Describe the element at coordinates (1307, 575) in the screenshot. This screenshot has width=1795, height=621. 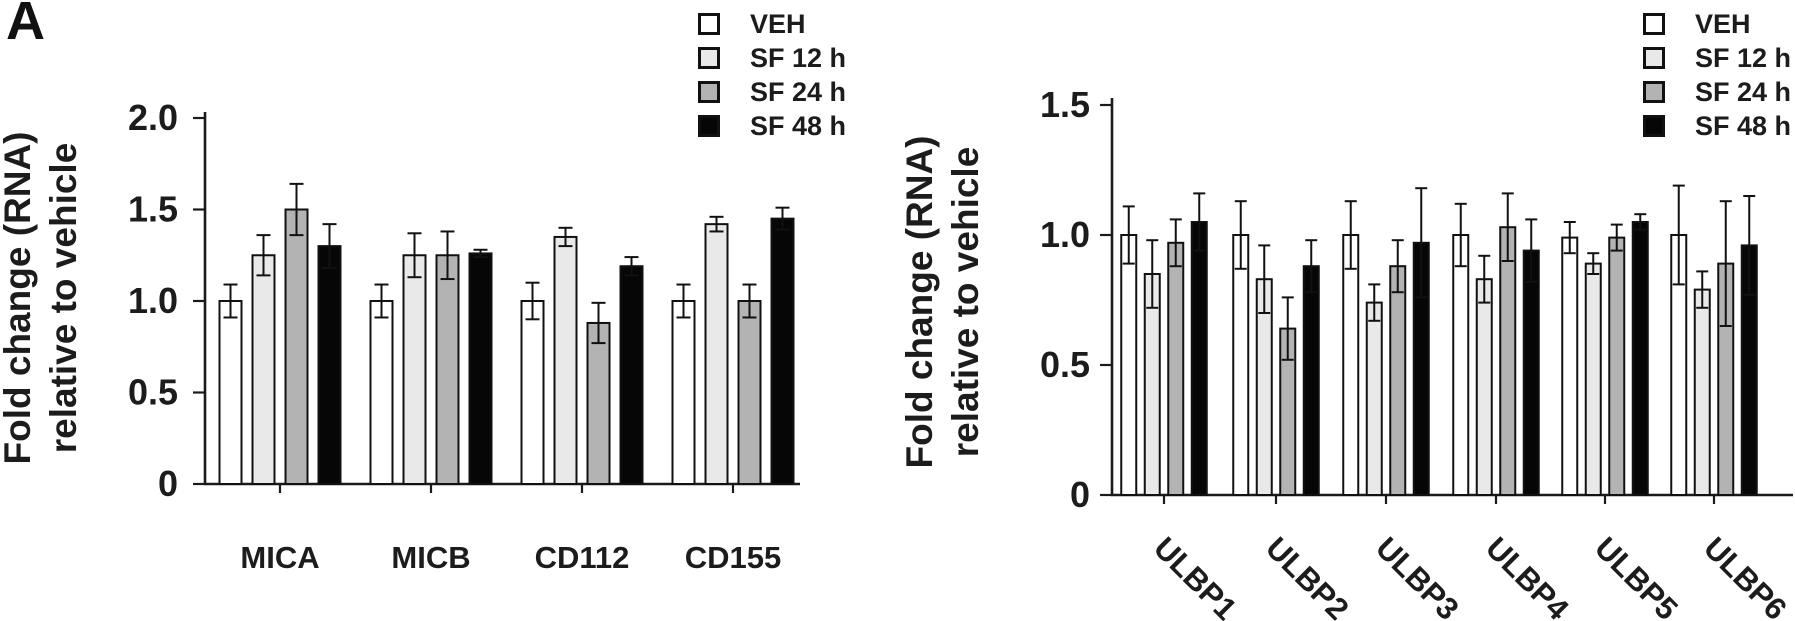
I see `x-category-label: ULBP2` at that location.